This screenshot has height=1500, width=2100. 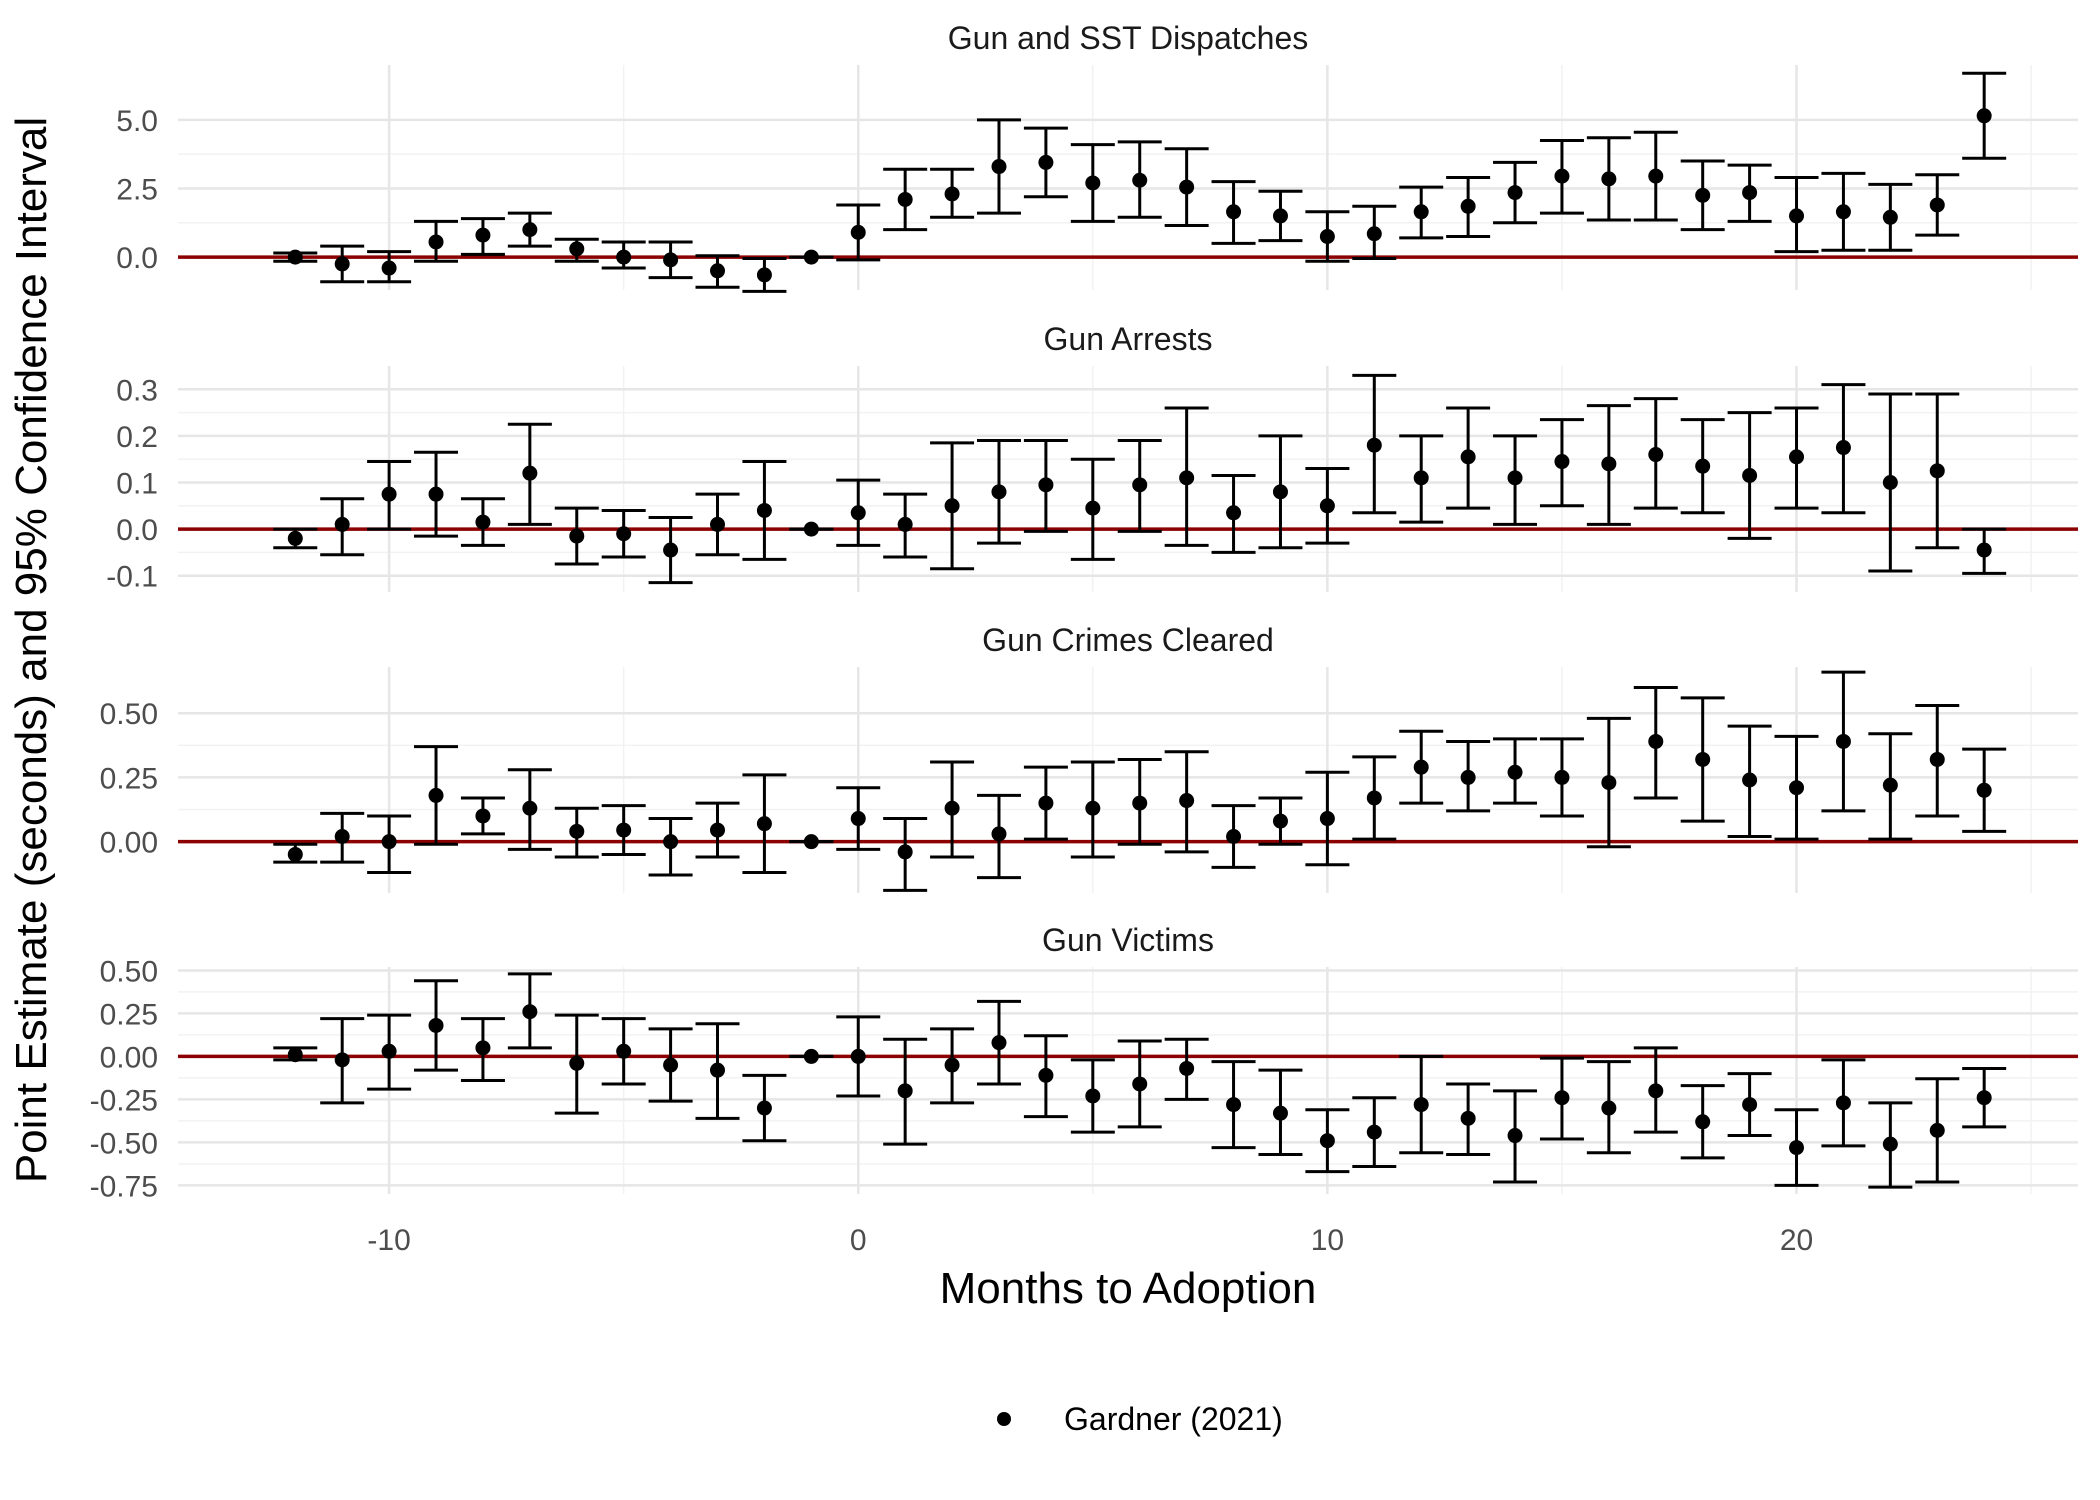 I want to click on panel-title: Gun and SST Dispatches, so click(x=1128, y=38).